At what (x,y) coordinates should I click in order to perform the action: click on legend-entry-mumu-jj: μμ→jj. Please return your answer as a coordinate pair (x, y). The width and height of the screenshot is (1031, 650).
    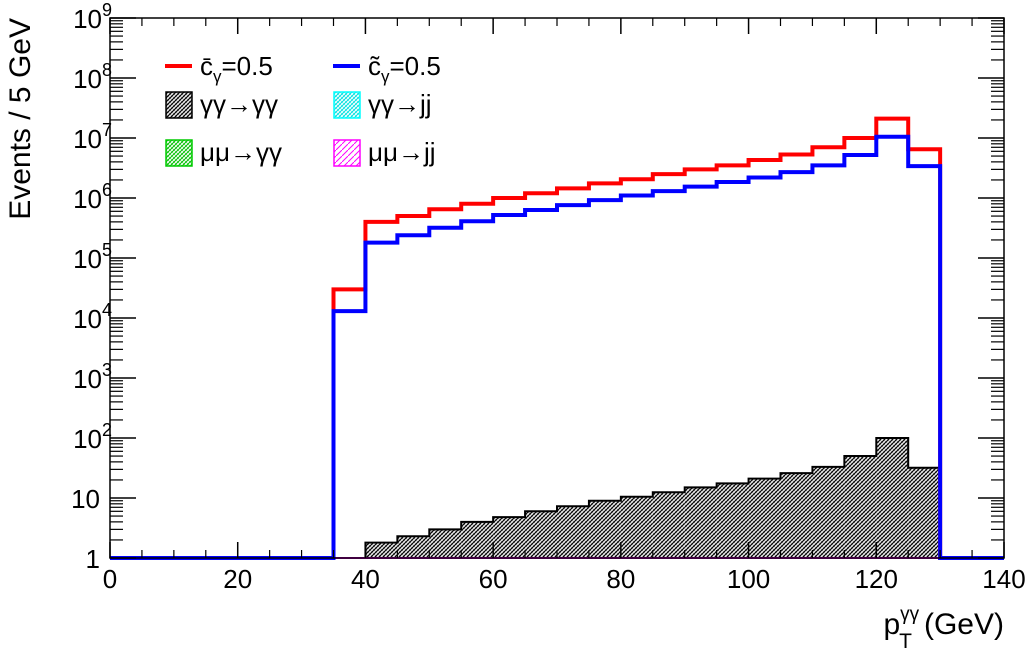
    Looking at the image, I should click on (384, 152).